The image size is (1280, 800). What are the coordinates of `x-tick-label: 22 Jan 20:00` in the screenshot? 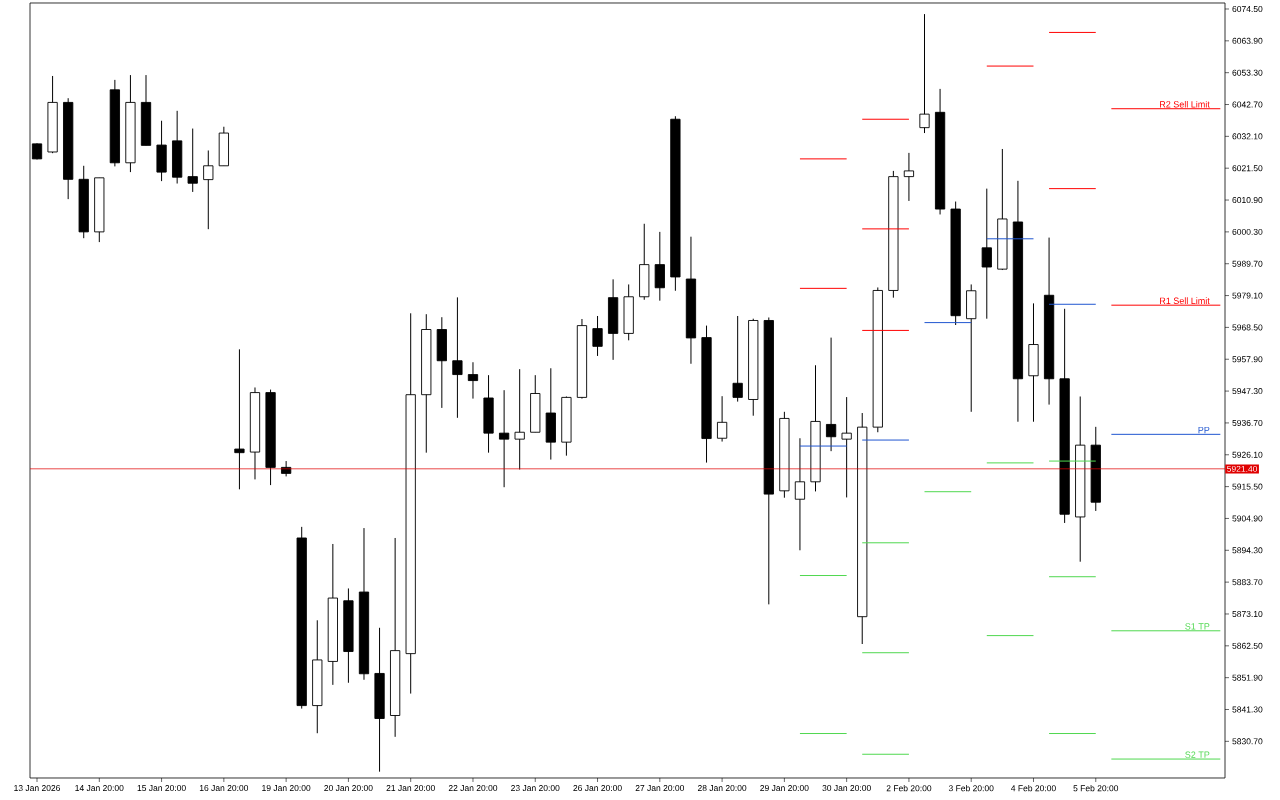 It's located at (473, 788).